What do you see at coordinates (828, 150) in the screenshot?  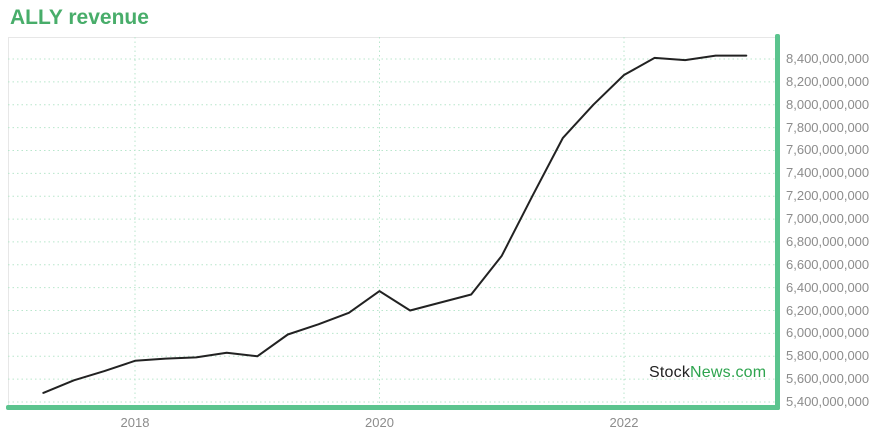 I see `y-axis-tick-label: 7,600,000,000` at bounding box center [828, 150].